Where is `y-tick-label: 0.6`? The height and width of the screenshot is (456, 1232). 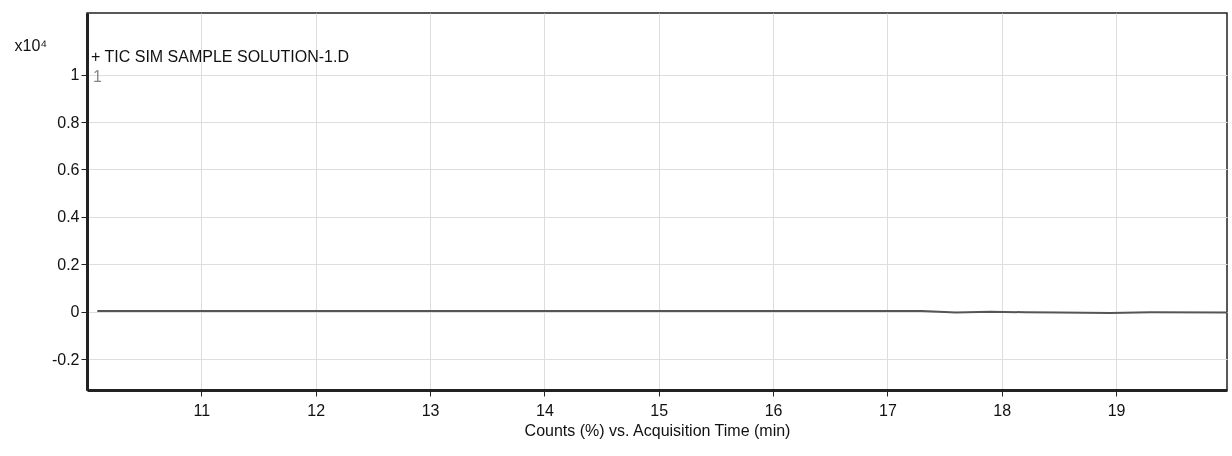
y-tick-label: 0.6 is located at coordinates (68, 169).